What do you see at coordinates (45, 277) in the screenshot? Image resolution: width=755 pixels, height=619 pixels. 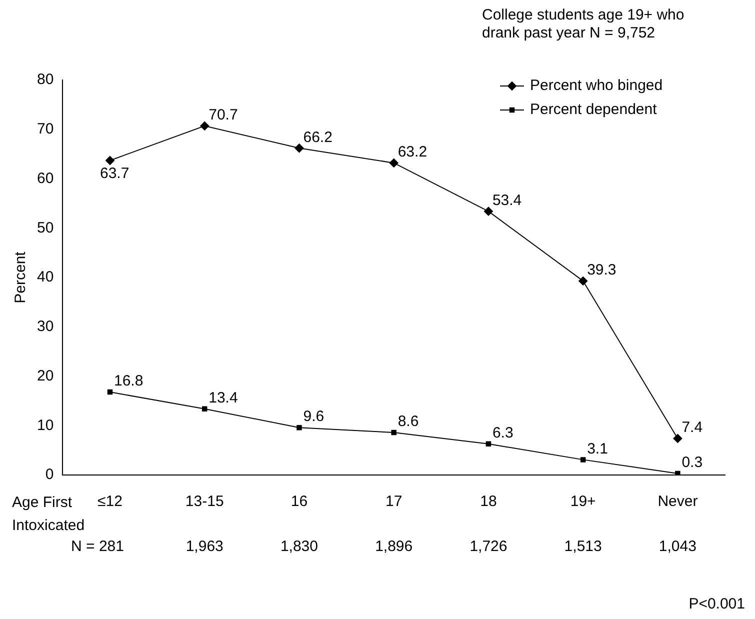 I see `y-tick-label: 40` at bounding box center [45, 277].